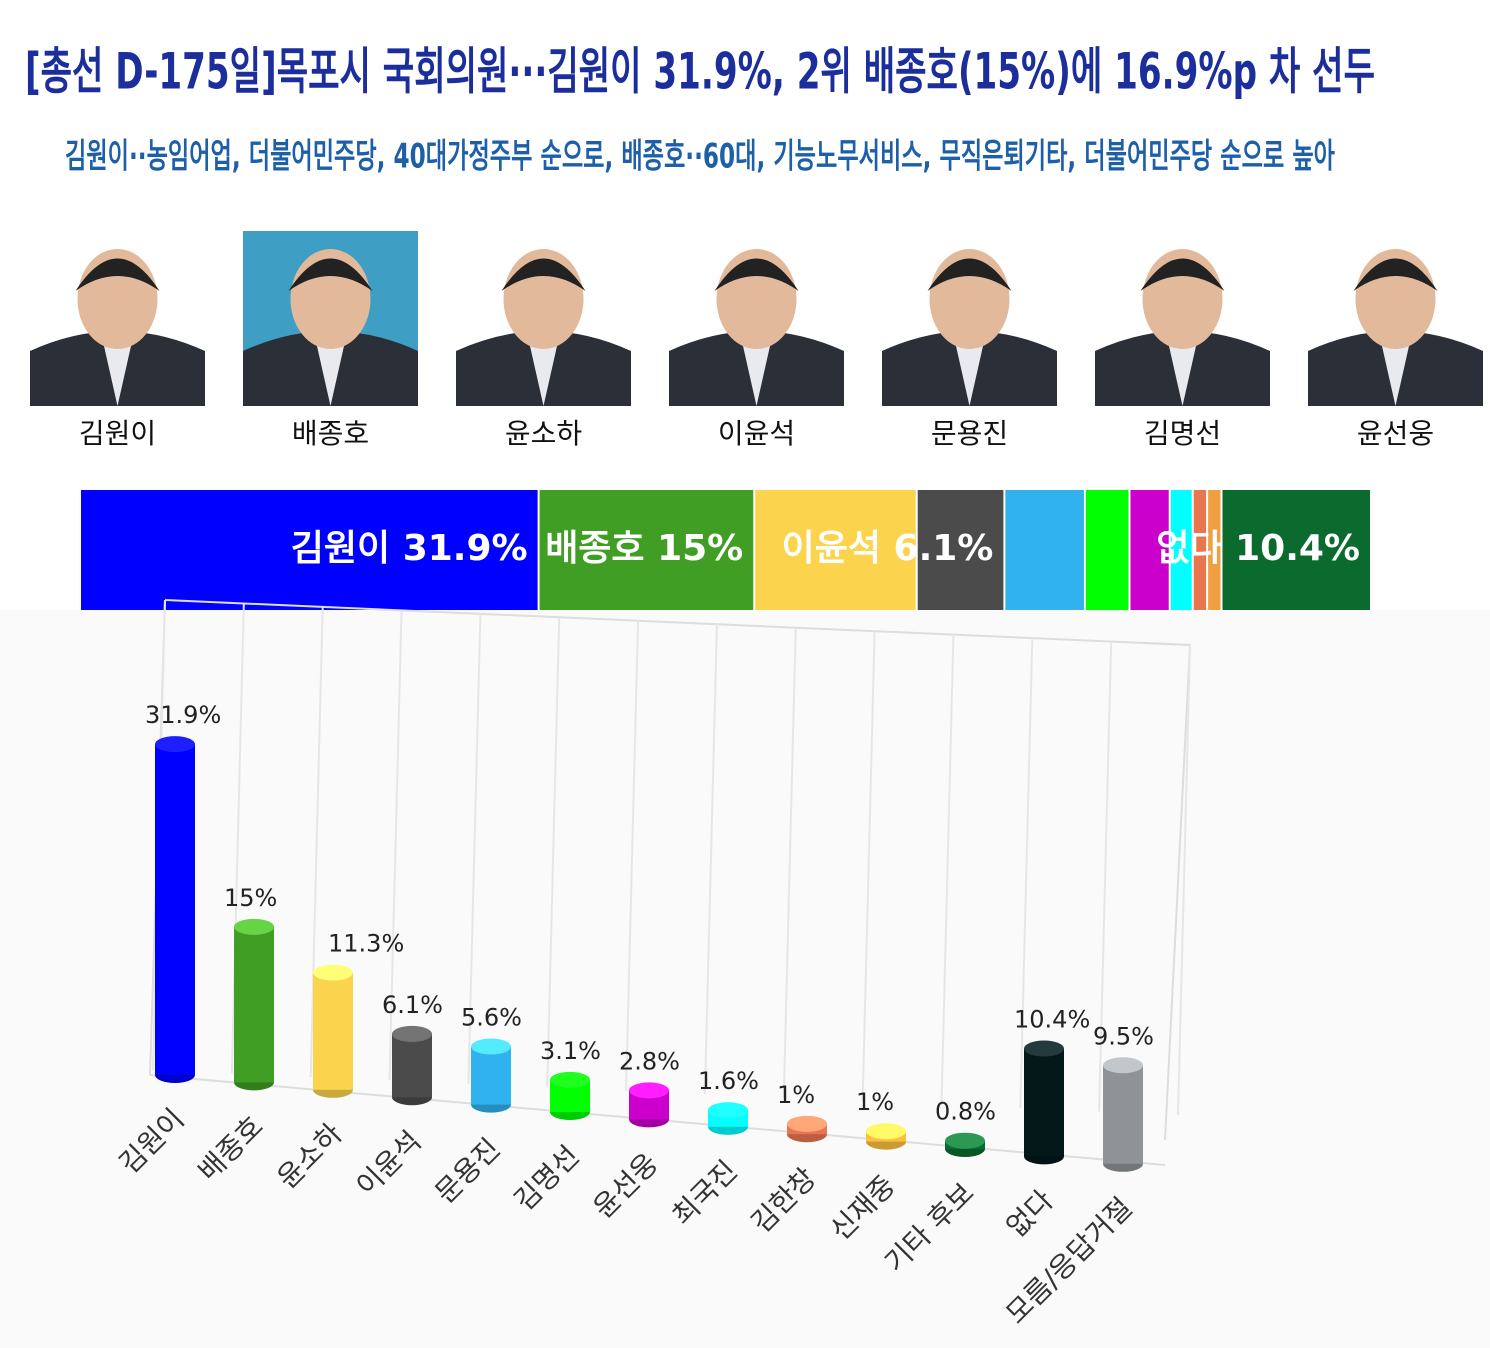  What do you see at coordinates (330, 433) in the screenshot?
I see `candidate-name: 배종호` at bounding box center [330, 433].